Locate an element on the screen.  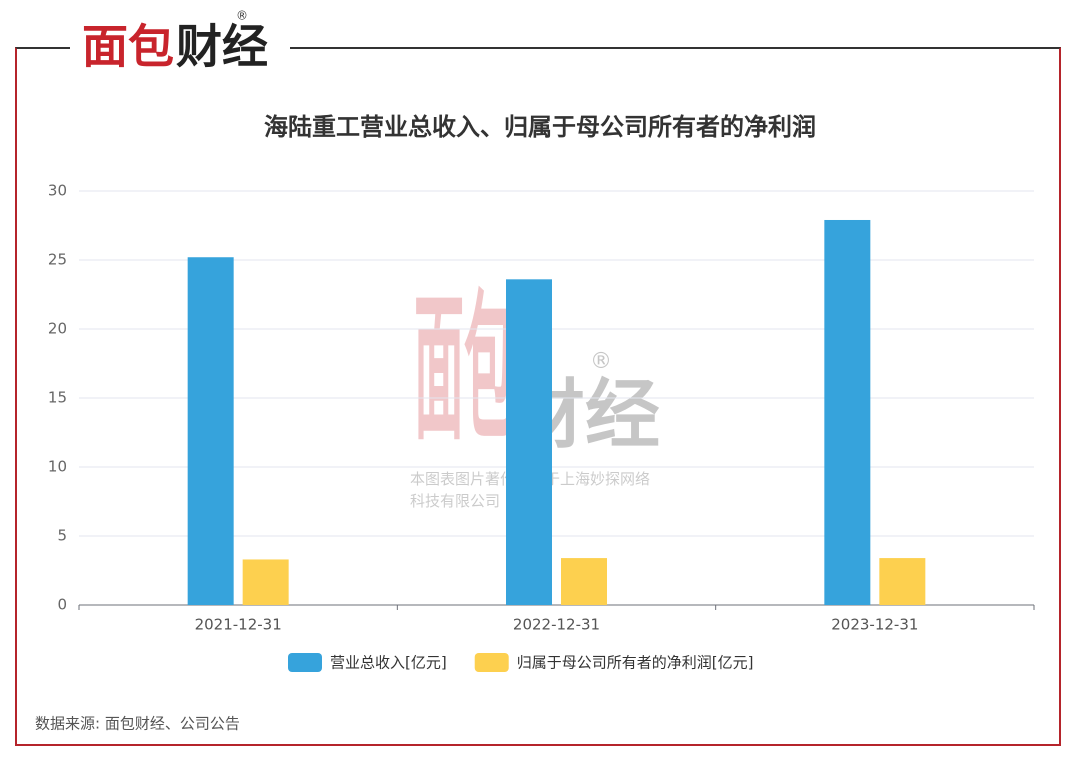
logo-red: 面包 is located at coordinates (128, 47).